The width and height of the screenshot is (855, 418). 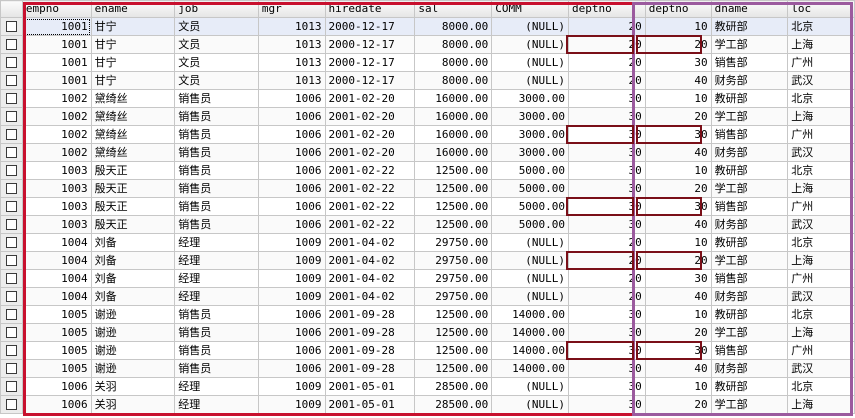 What do you see at coordinates (133, 386) in the screenshot?
I see `cell-ename: 关羽` at bounding box center [133, 386].